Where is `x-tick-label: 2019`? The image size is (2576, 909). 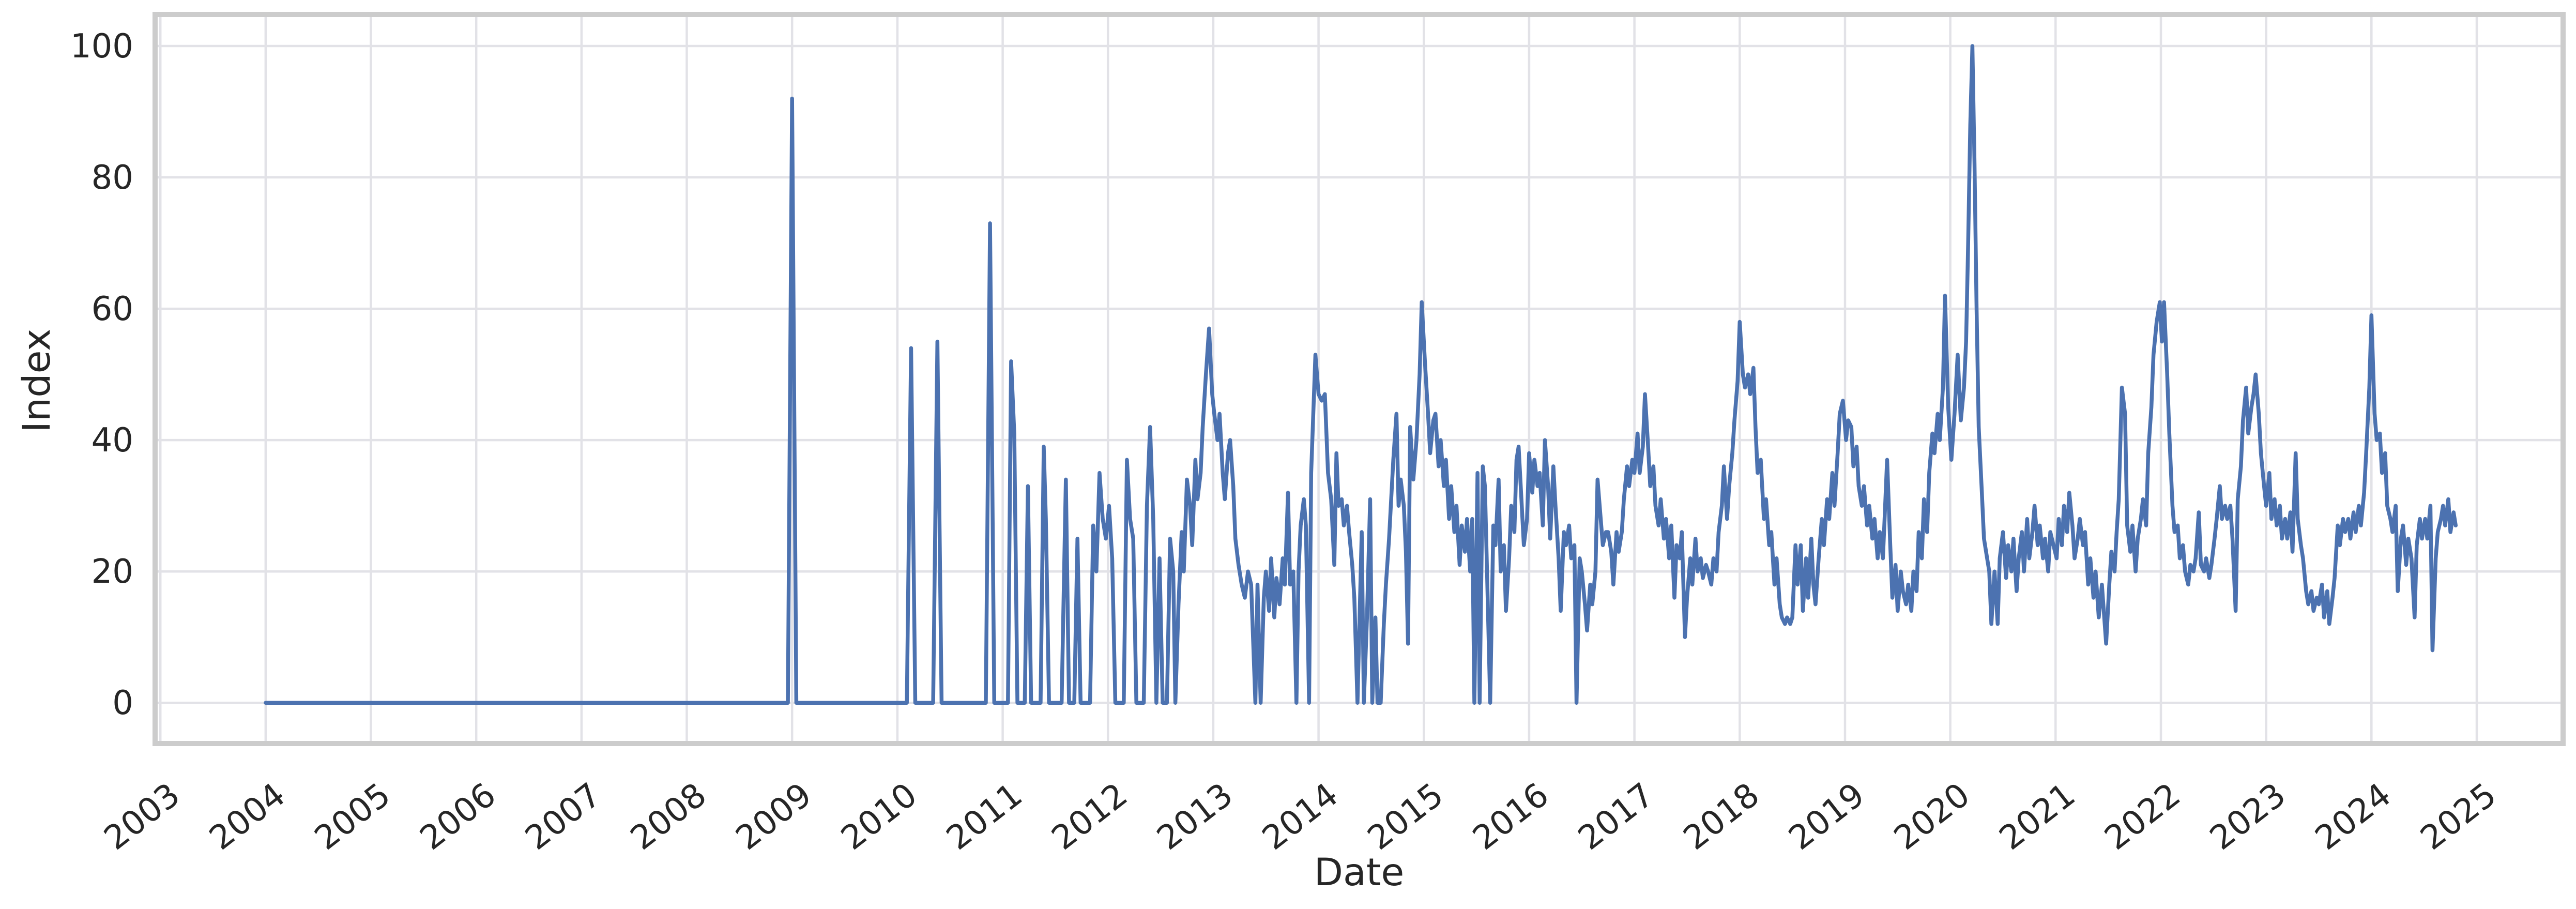 x-tick-label: 2019 is located at coordinates (1827, 817).